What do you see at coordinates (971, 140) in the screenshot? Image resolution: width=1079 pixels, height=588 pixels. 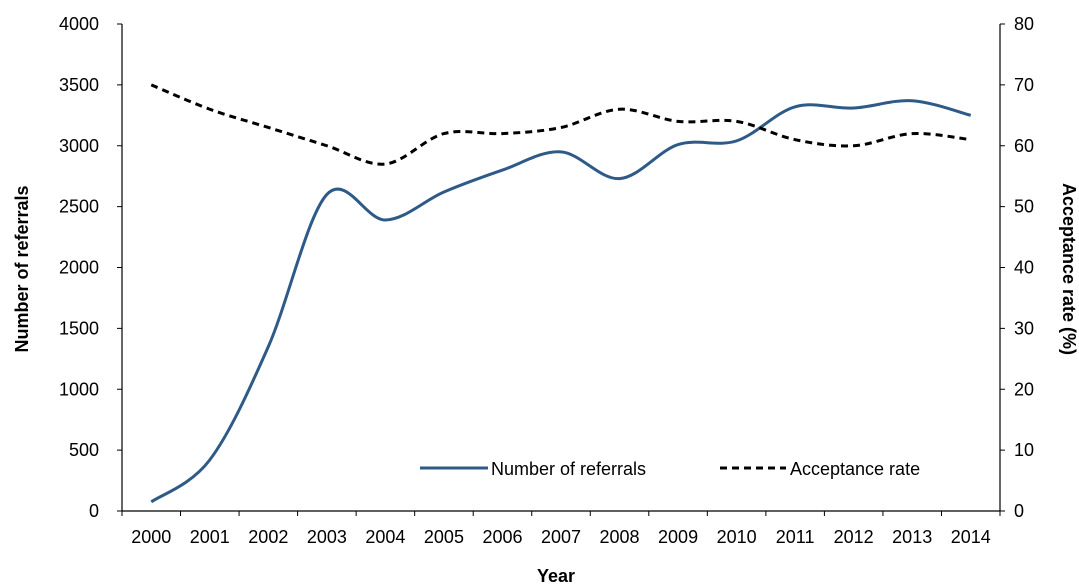 I see `data-point` at bounding box center [971, 140].